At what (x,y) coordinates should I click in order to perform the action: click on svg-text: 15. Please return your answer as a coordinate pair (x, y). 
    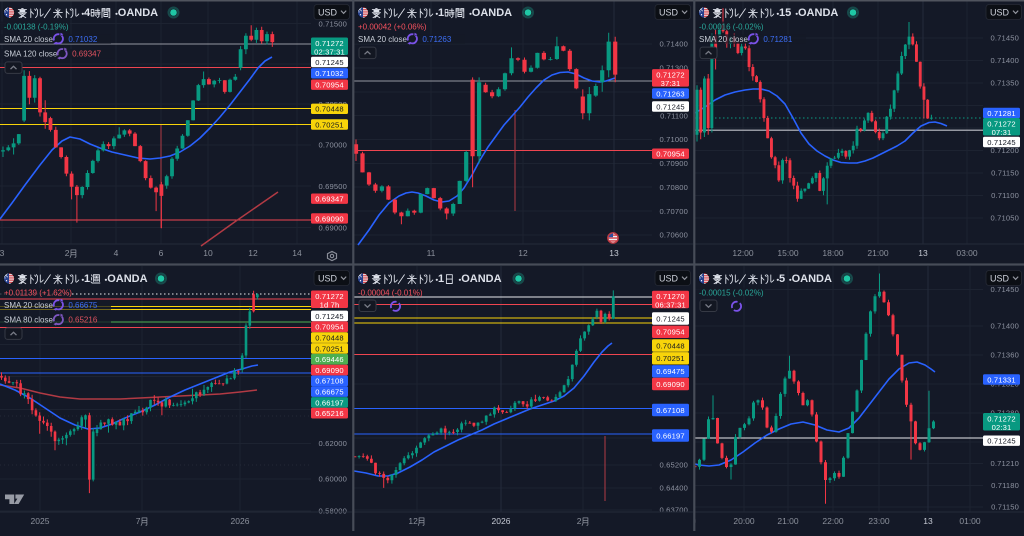
    Looking at the image, I should click on (785, 13).